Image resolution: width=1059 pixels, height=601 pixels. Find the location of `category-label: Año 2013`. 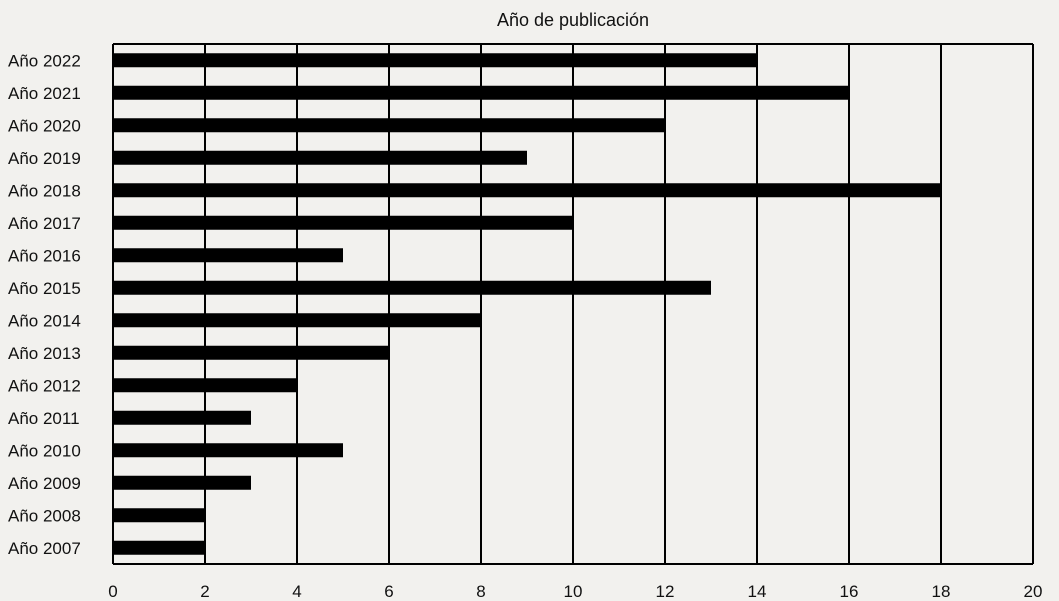

category-label: Año 2013 is located at coordinates (44, 353).